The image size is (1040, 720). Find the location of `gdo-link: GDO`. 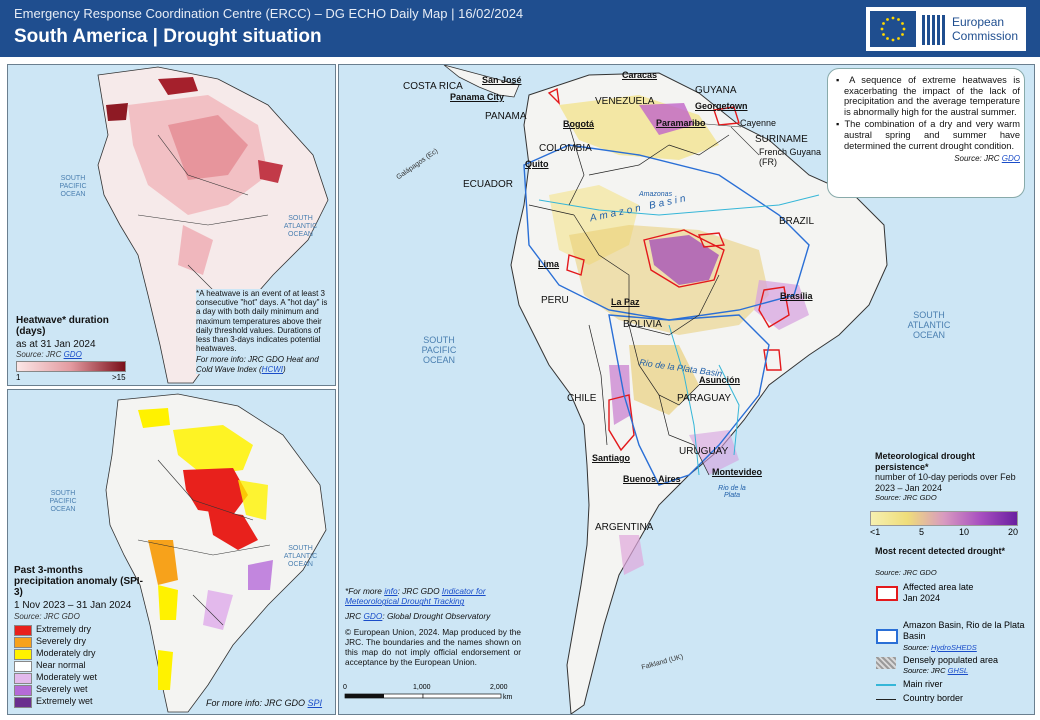

gdo-link: GDO is located at coordinates (373, 616).